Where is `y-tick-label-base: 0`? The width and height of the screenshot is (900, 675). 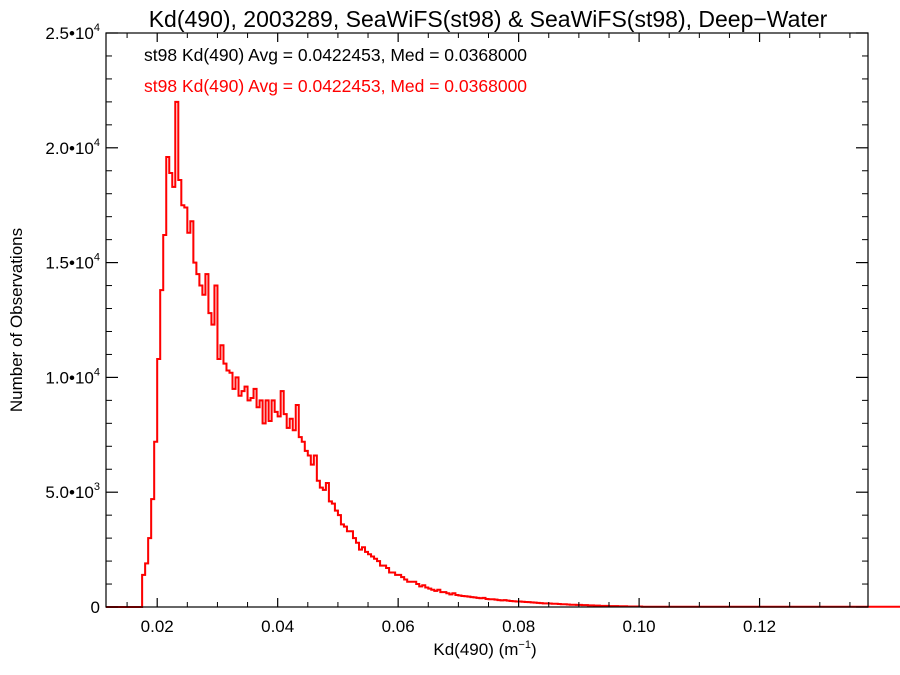
y-tick-label-base: 0 is located at coordinates (95, 607).